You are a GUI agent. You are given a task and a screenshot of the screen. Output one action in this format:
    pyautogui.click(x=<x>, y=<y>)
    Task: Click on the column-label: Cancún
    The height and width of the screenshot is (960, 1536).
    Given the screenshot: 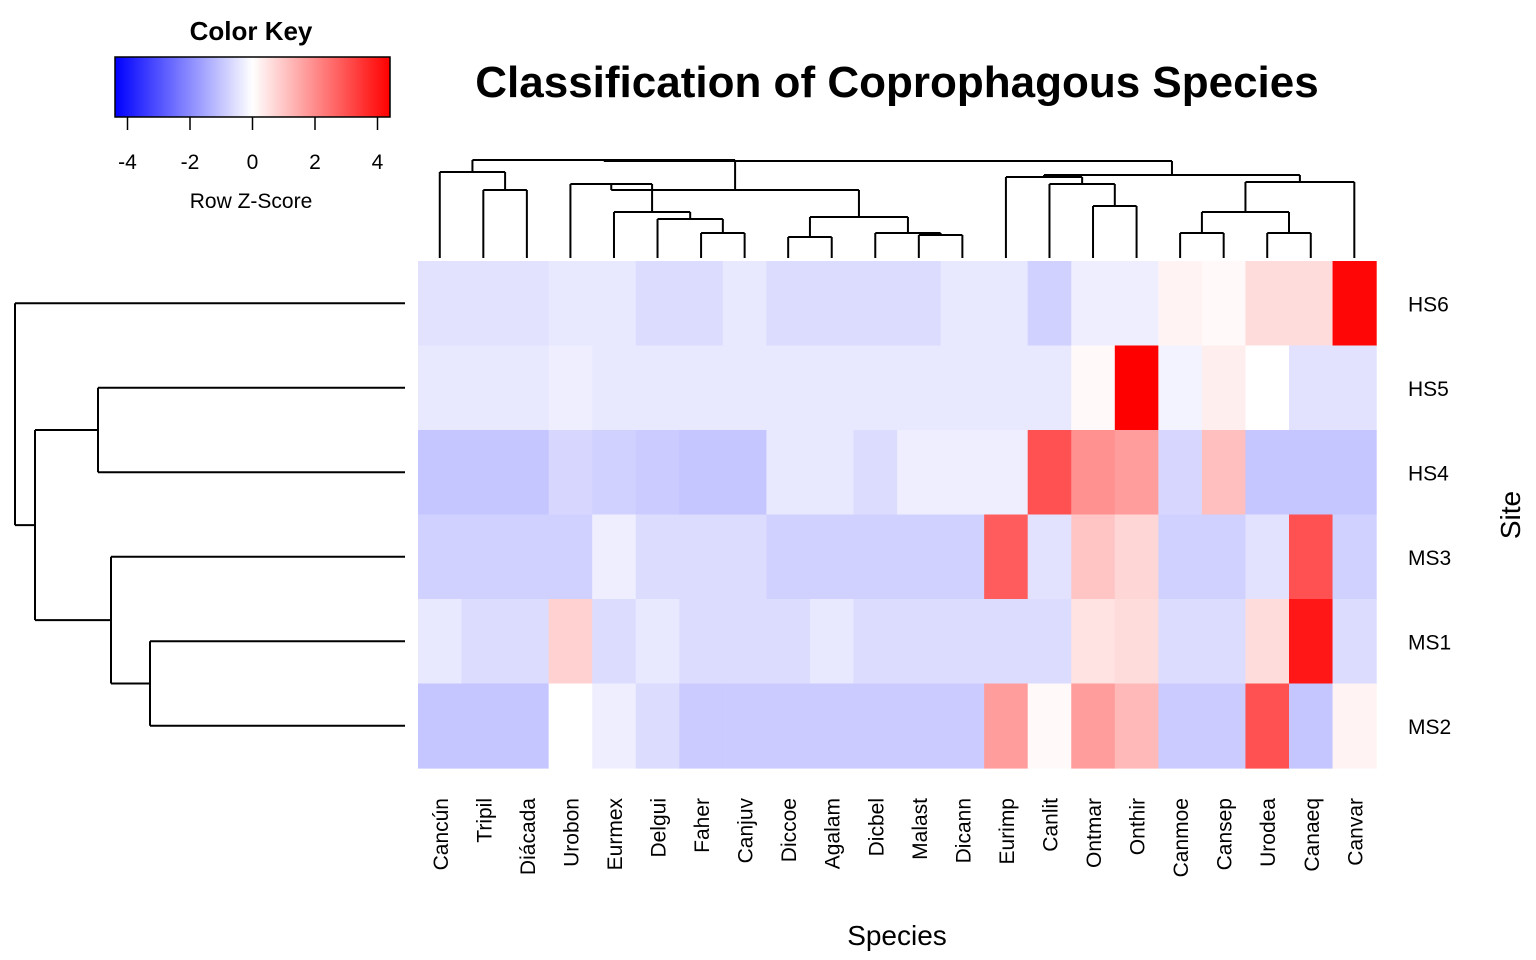 What is the action you would take?
    pyautogui.click(x=441, y=834)
    